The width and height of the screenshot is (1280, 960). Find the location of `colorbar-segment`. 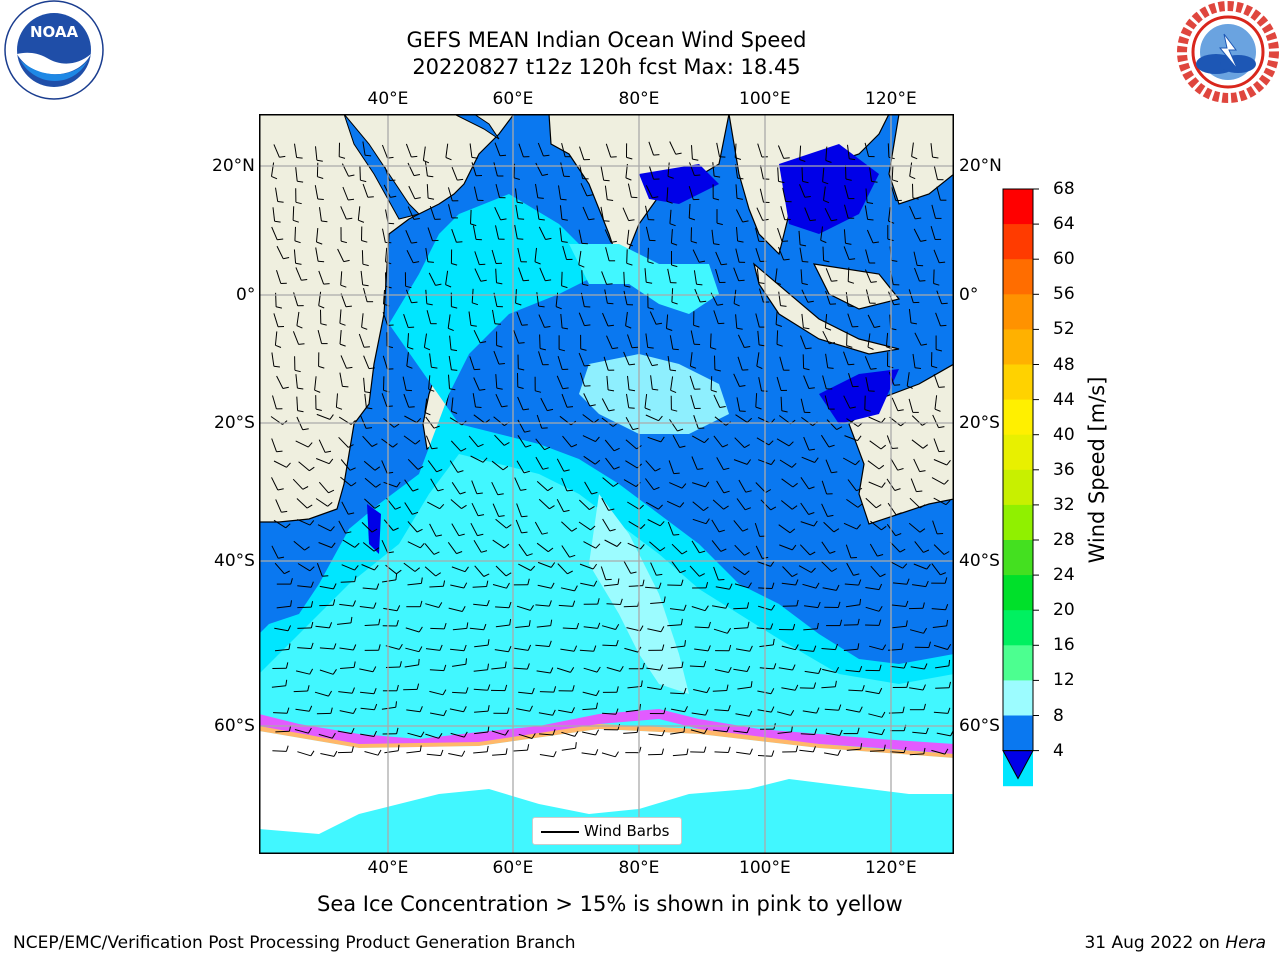

colorbar-segment is located at coordinates (1018, 558).